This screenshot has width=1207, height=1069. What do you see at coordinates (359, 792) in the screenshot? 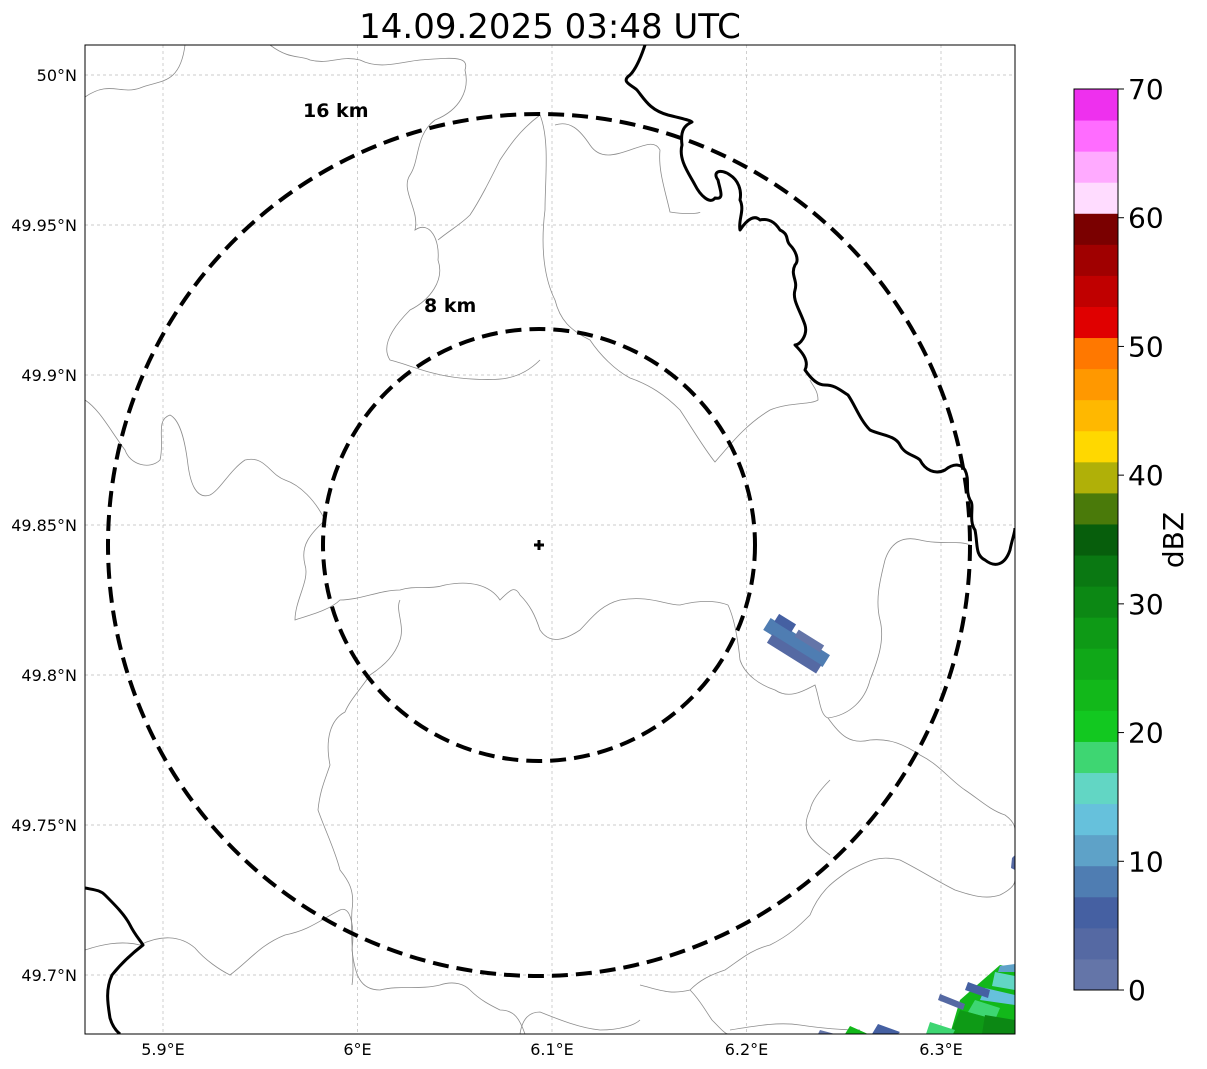
I see `admin-boundary-south-west` at bounding box center [359, 792].